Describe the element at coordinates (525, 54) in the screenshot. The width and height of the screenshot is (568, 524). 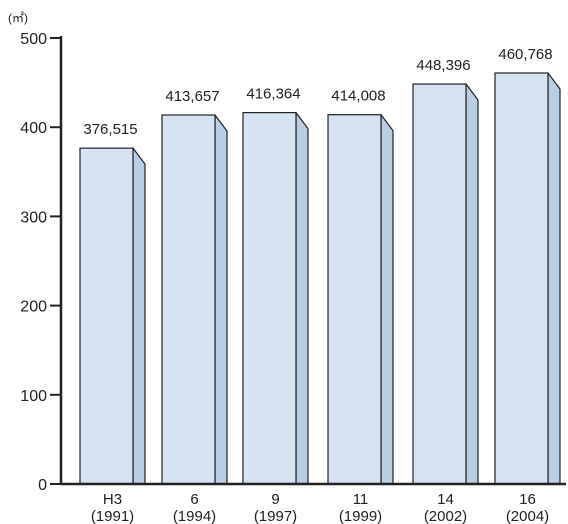
I see `data-label: 460,768` at that location.